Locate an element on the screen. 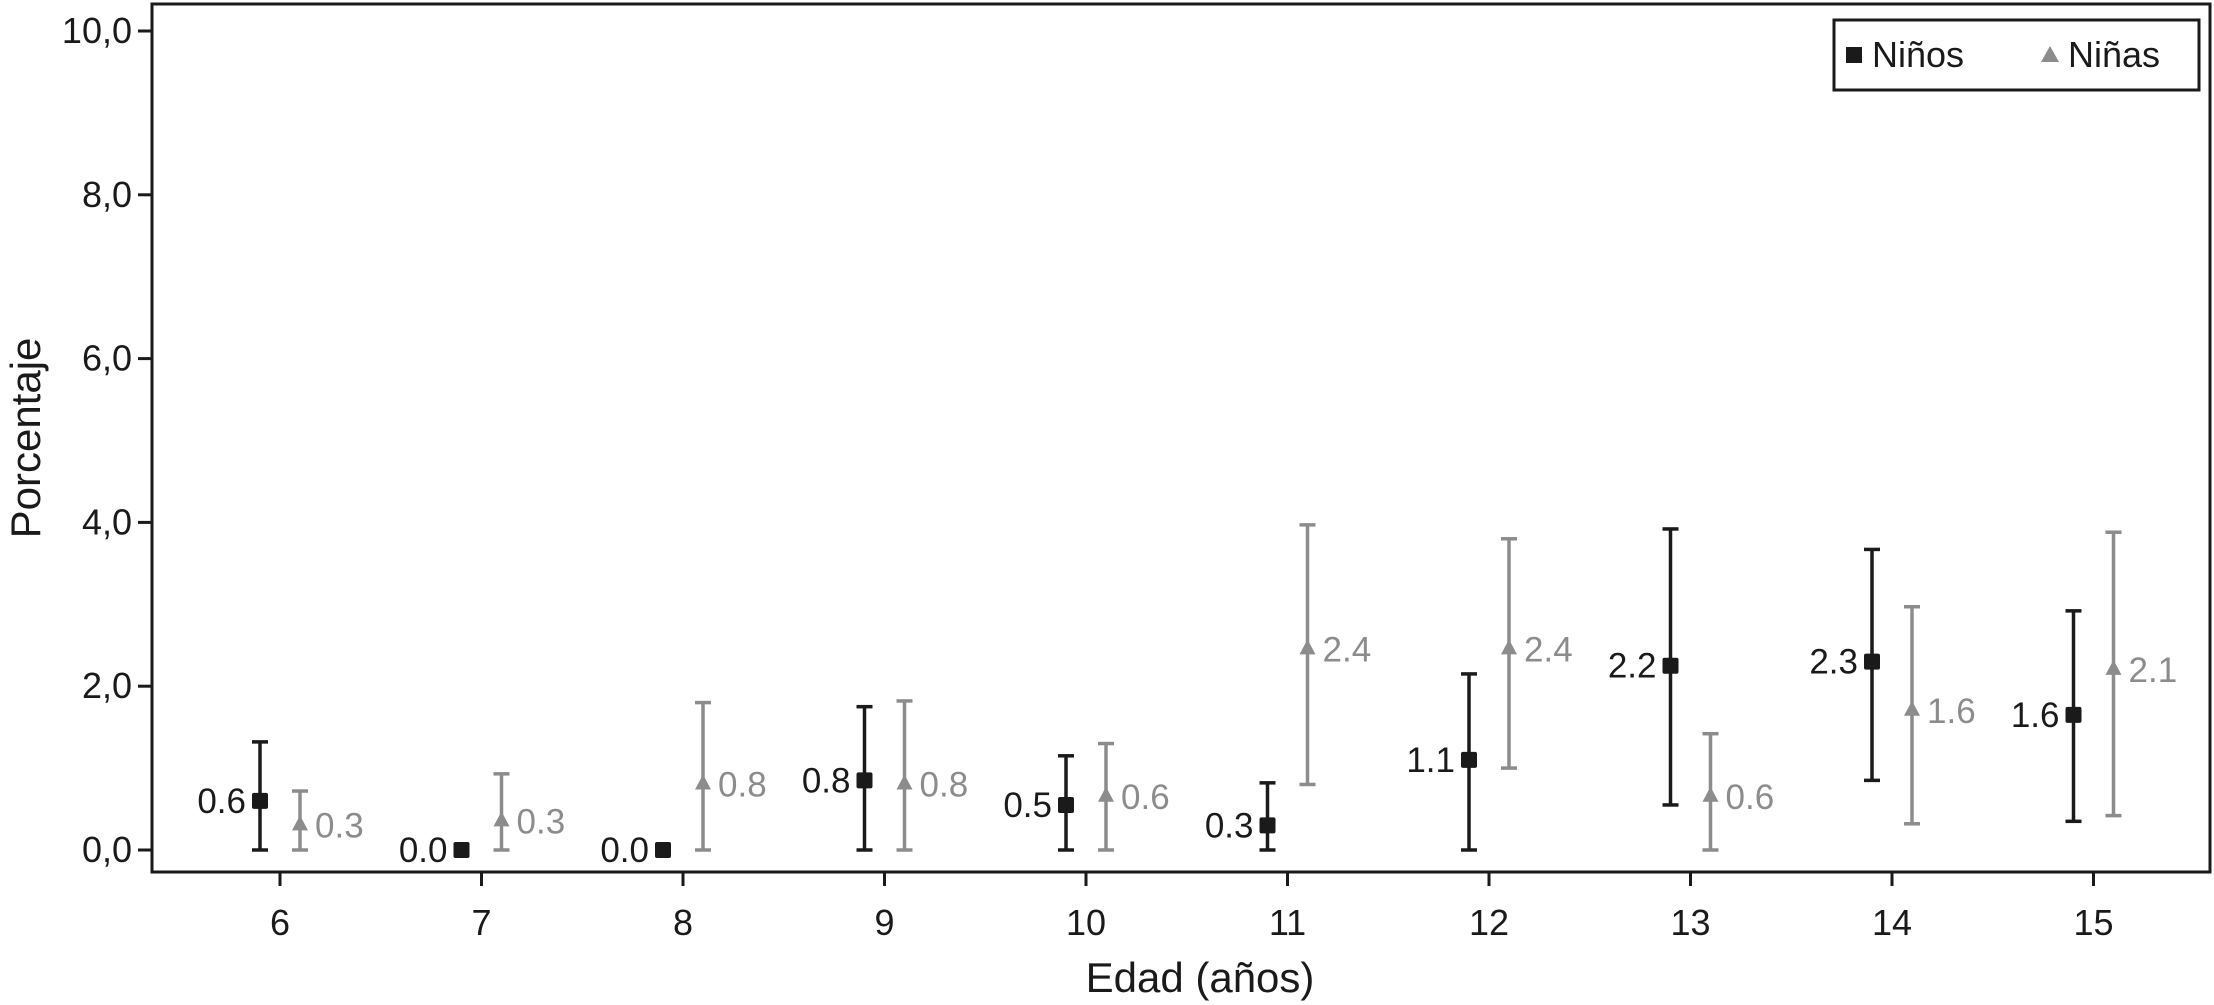 Image resolution: width=2214 pixels, height=1005 pixels. y-tick-label: 0,0 is located at coordinates (107, 849).